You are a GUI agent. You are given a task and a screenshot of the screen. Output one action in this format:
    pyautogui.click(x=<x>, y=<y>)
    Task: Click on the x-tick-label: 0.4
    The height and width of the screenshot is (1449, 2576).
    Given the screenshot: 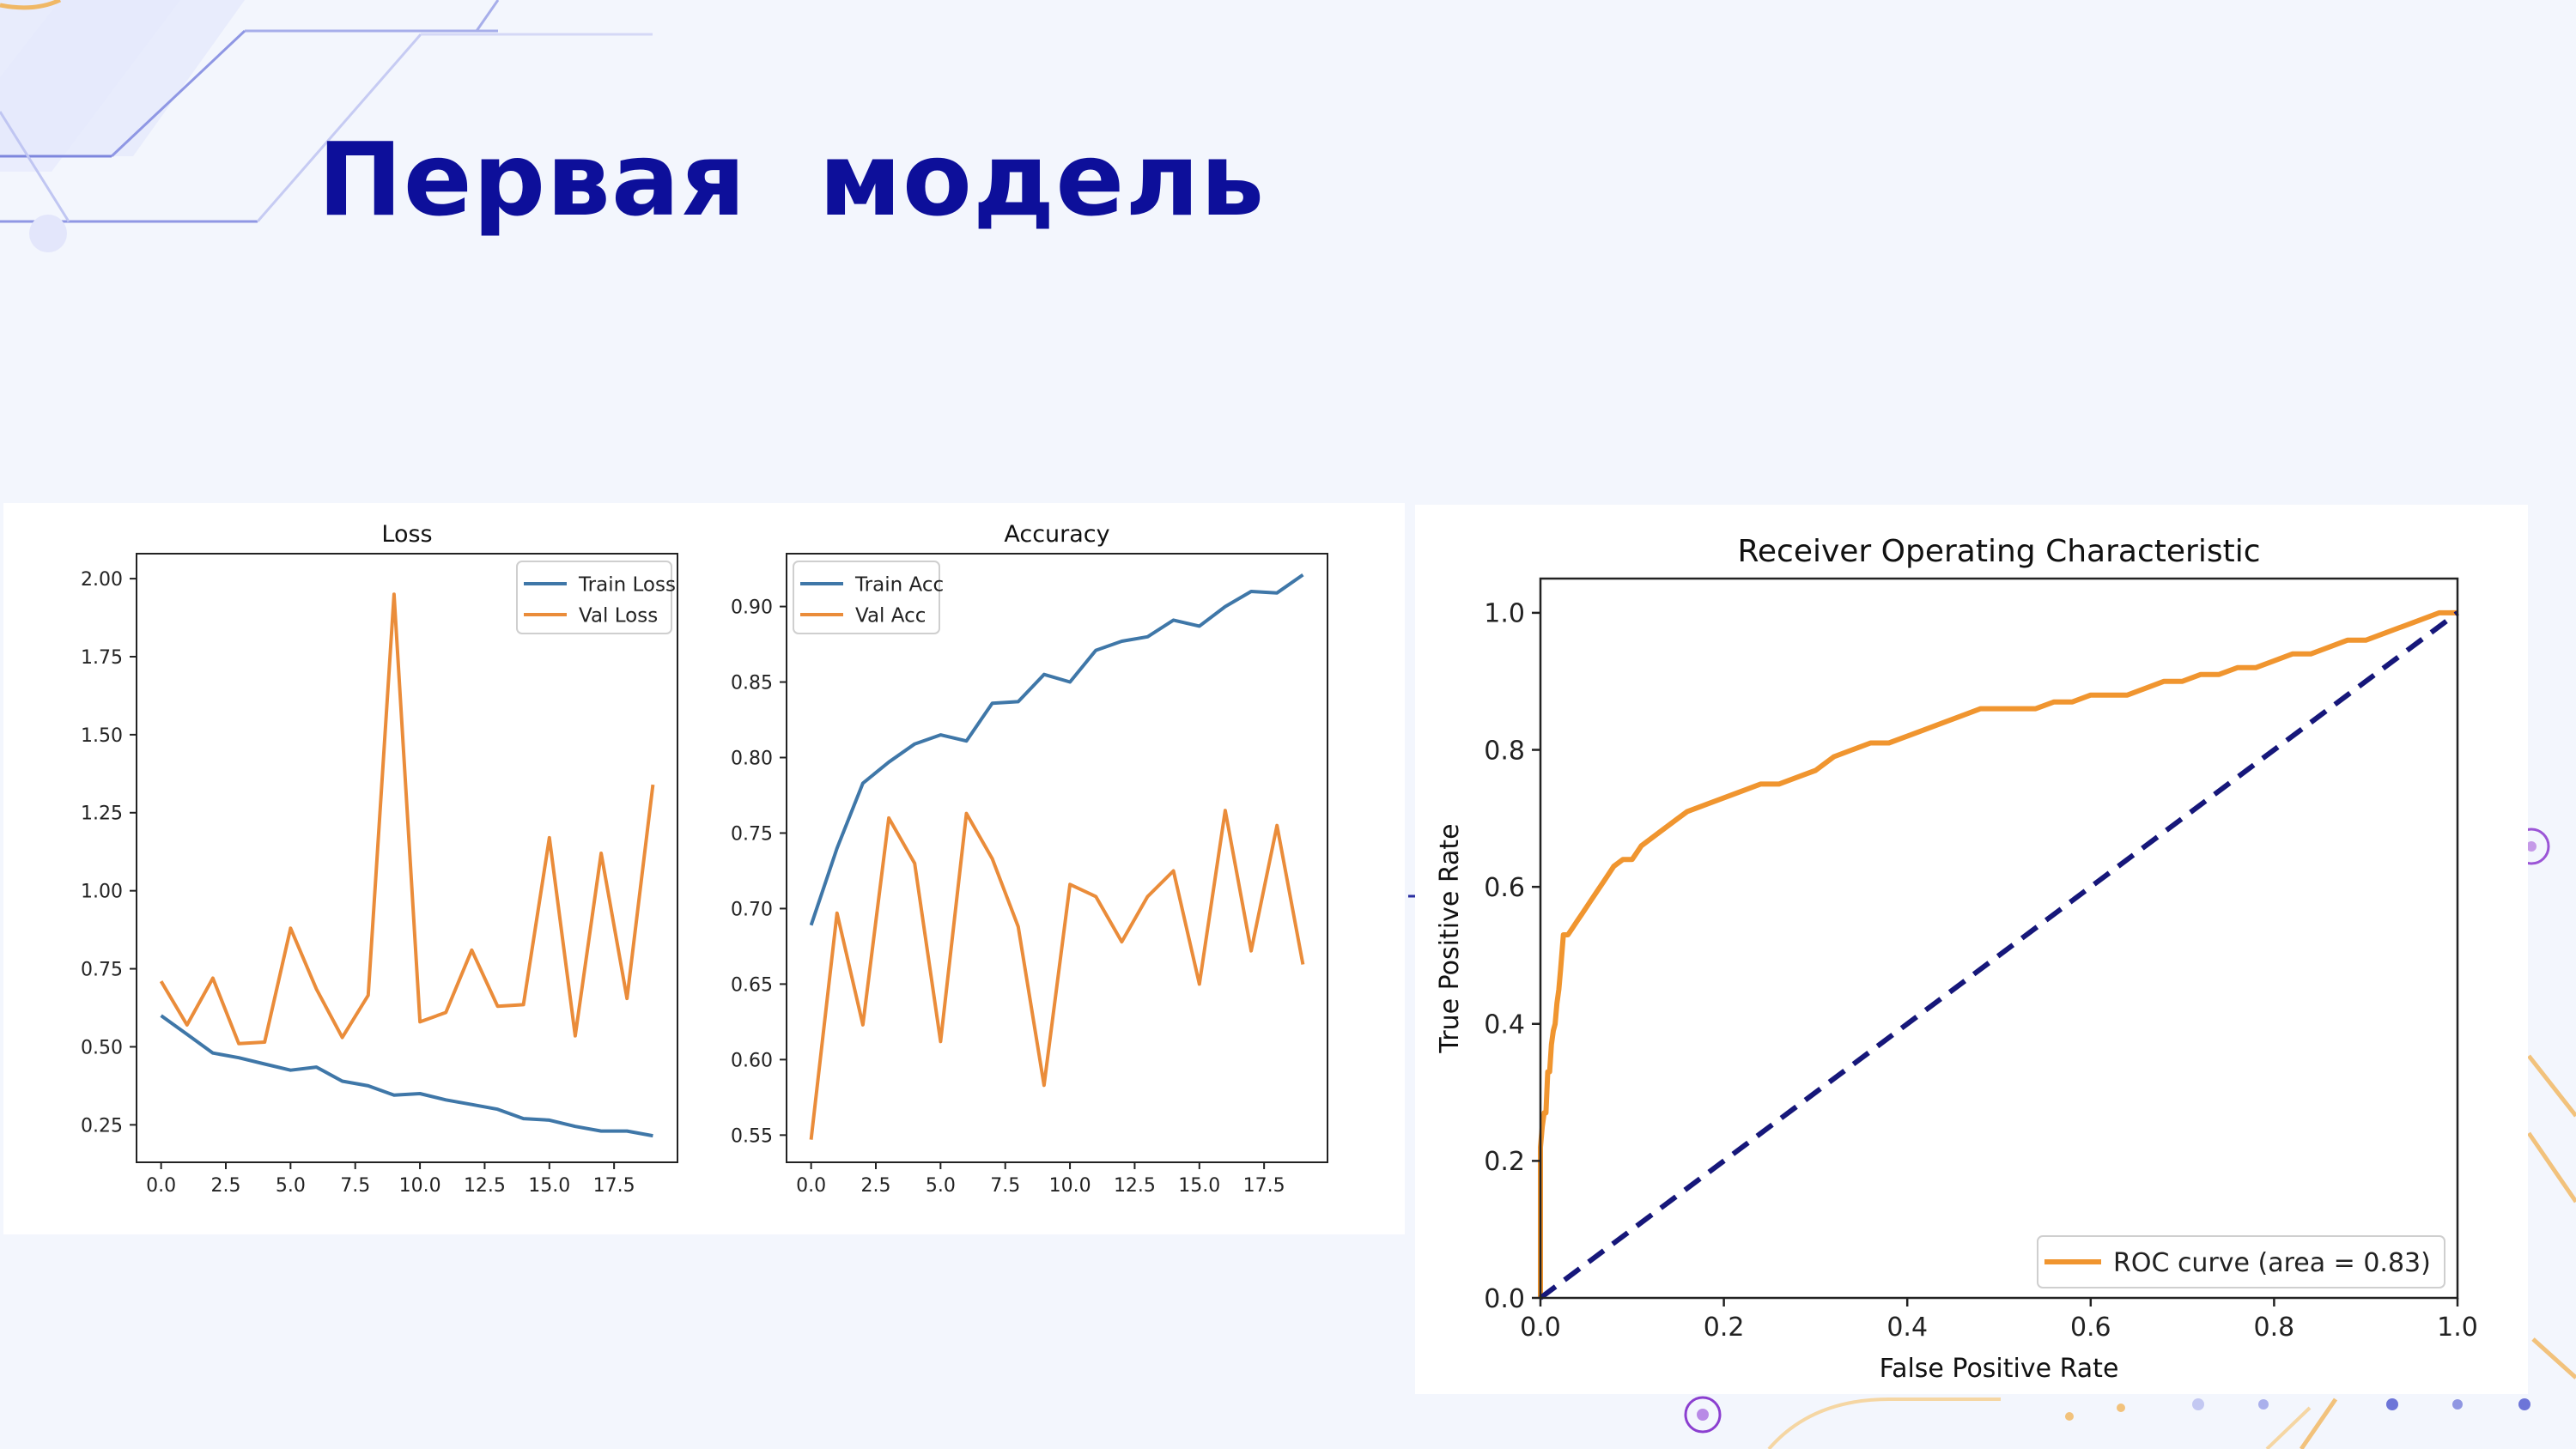 What is the action you would take?
    pyautogui.click(x=1907, y=1328)
    